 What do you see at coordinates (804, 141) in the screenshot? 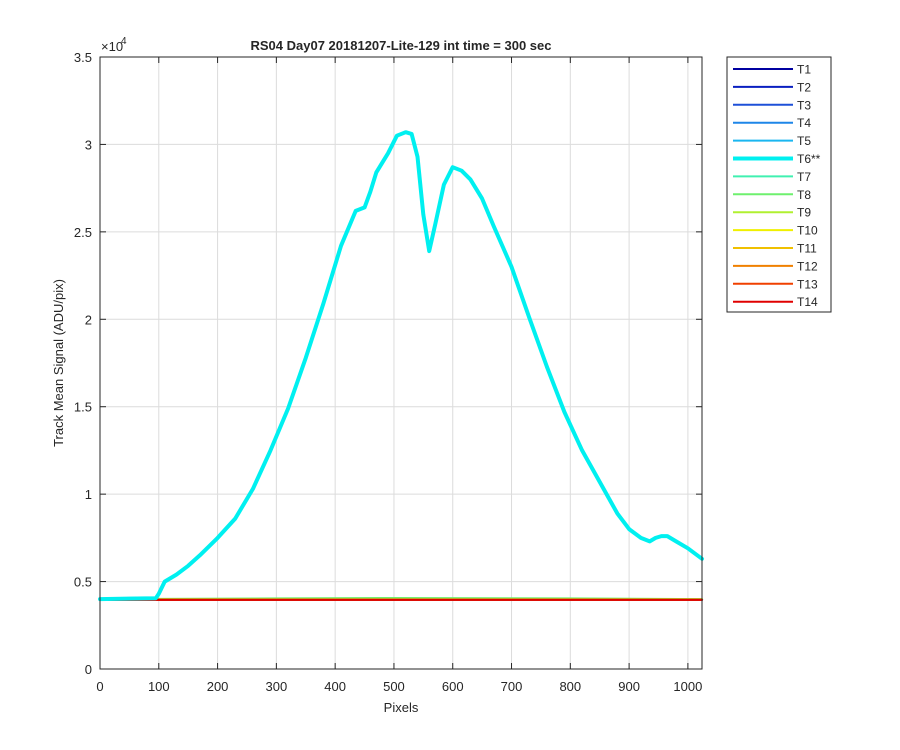
I see `legend-label: T5` at bounding box center [804, 141].